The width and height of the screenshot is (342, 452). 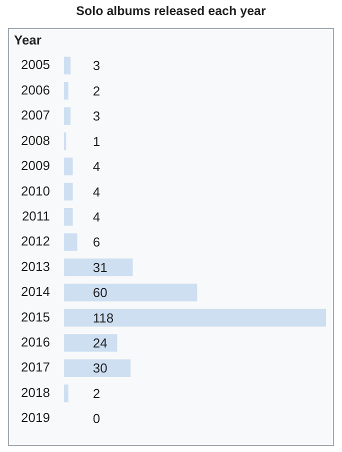 What do you see at coordinates (100, 343) in the screenshot?
I see `data-label: 24` at bounding box center [100, 343].